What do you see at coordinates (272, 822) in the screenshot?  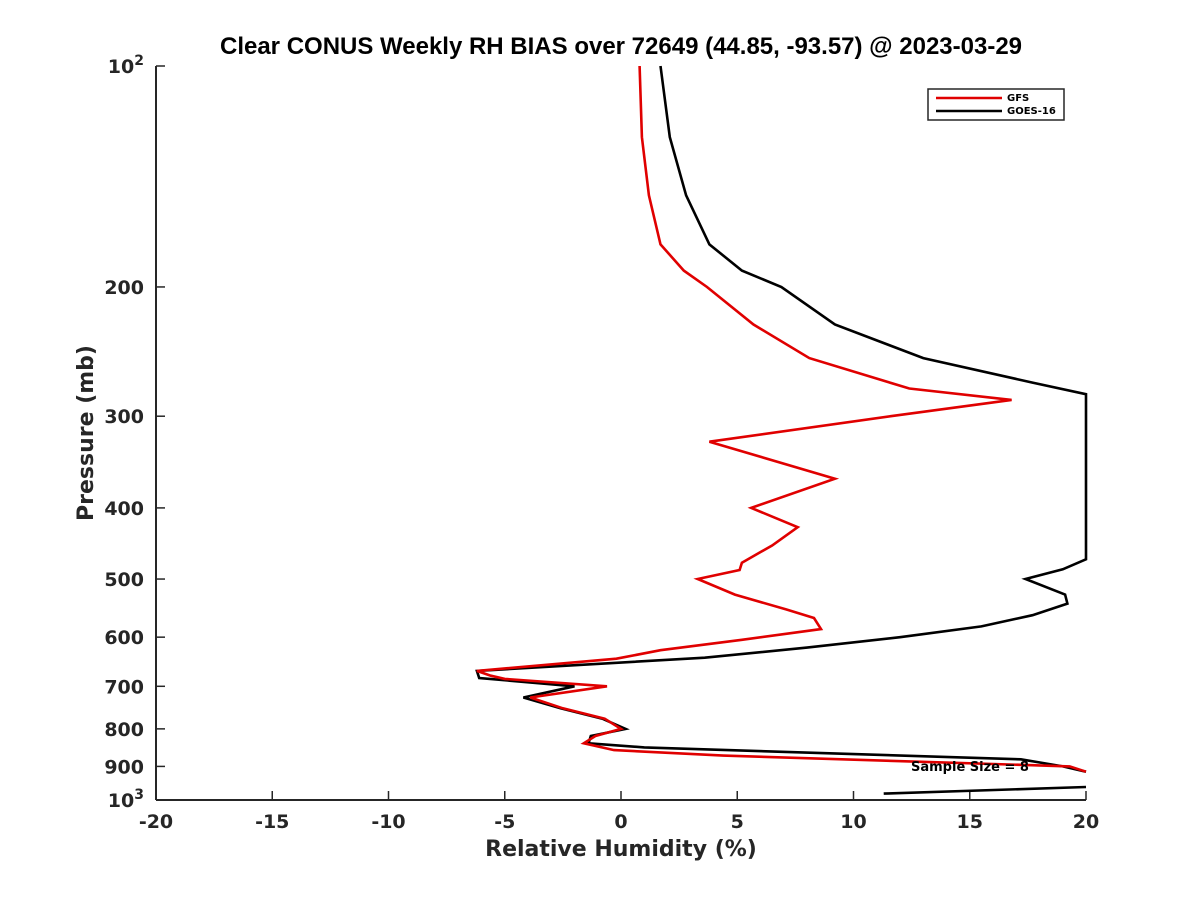 I see `x-tick-label: -15` at bounding box center [272, 822].